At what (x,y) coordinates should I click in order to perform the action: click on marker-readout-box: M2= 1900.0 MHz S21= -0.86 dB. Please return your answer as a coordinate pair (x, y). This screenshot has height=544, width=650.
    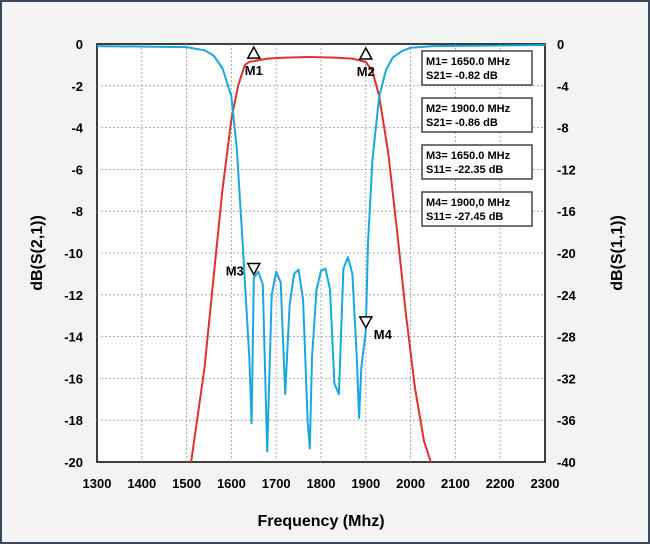
    Looking at the image, I should click on (477, 115).